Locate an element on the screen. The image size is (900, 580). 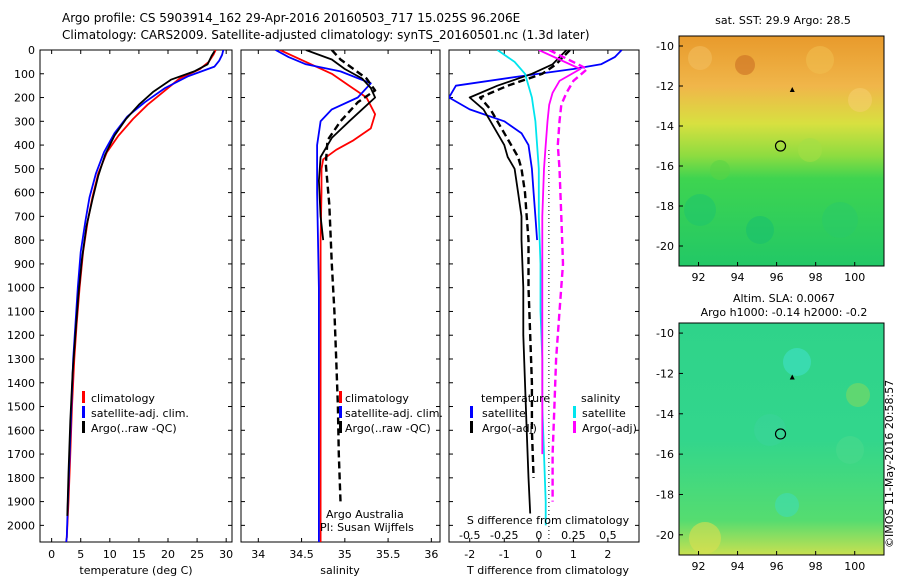
series-line-satellite is located at coordinates (536, 145).